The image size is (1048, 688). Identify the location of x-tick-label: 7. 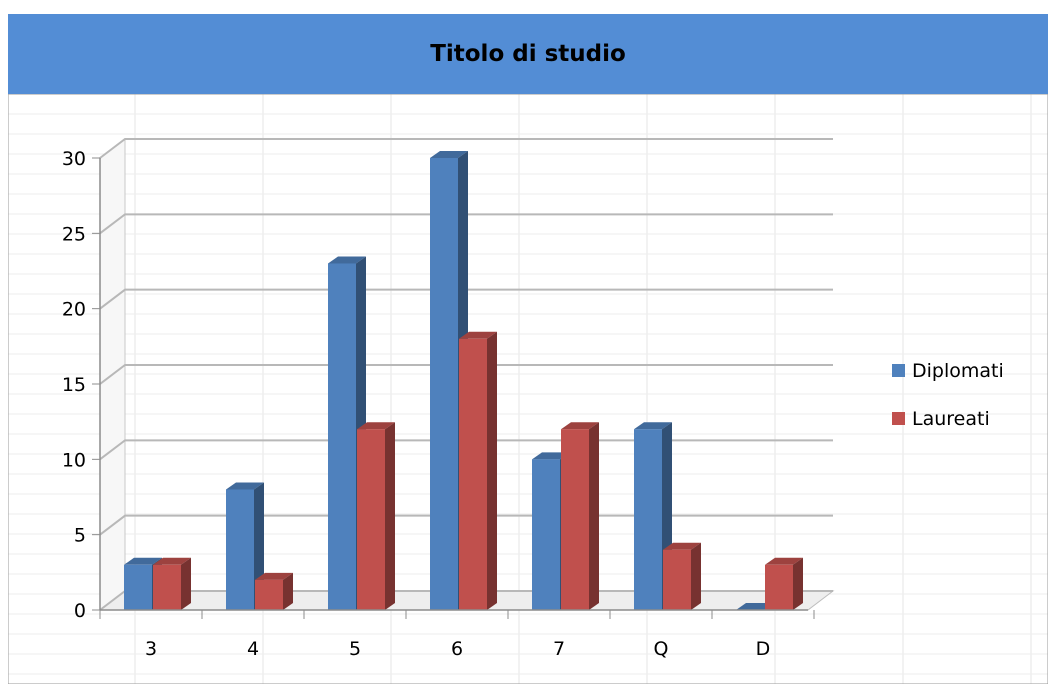
(559, 649).